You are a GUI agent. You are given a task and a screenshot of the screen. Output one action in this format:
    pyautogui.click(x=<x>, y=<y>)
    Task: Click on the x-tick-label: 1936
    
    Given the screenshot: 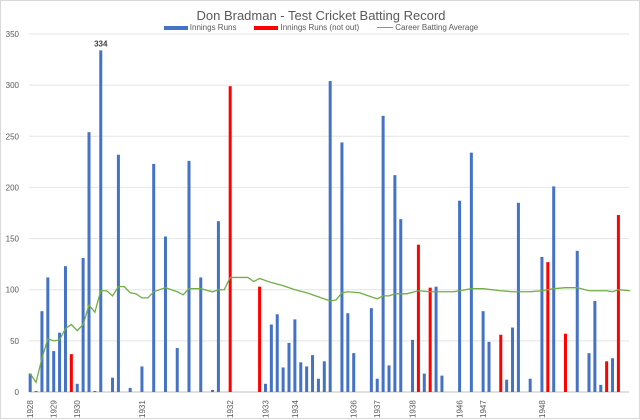 What is the action you would take?
    pyautogui.click(x=354, y=409)
    